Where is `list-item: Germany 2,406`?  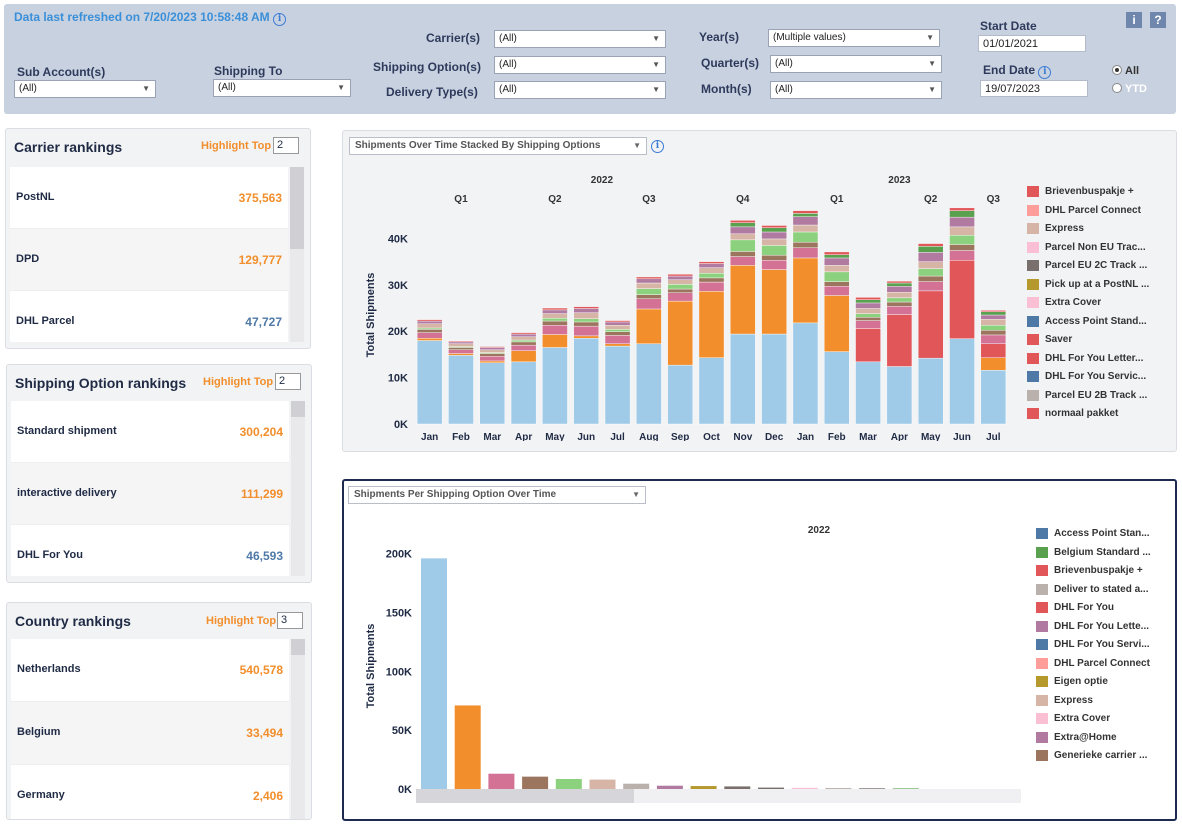
list-item: Germany 2,406 is located at coordinates (150, 792).